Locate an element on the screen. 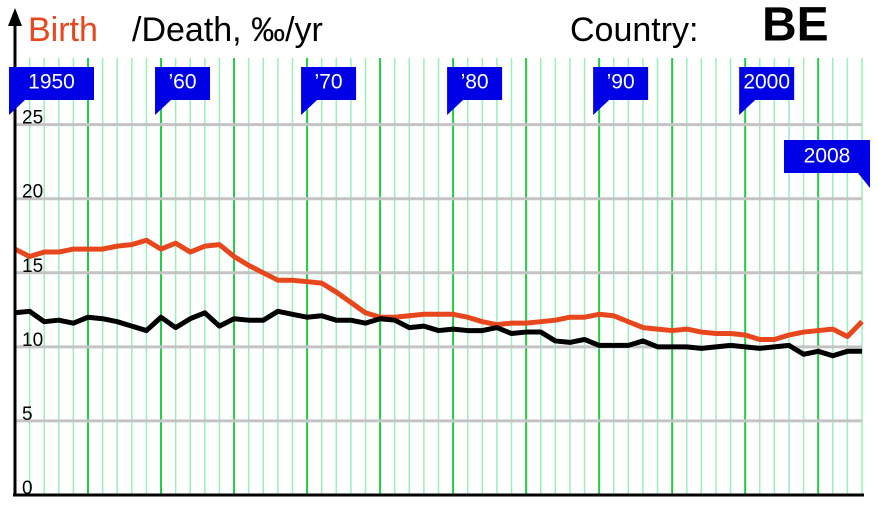  x-tick-flag: 2000 is located at coordinates (767, 91).